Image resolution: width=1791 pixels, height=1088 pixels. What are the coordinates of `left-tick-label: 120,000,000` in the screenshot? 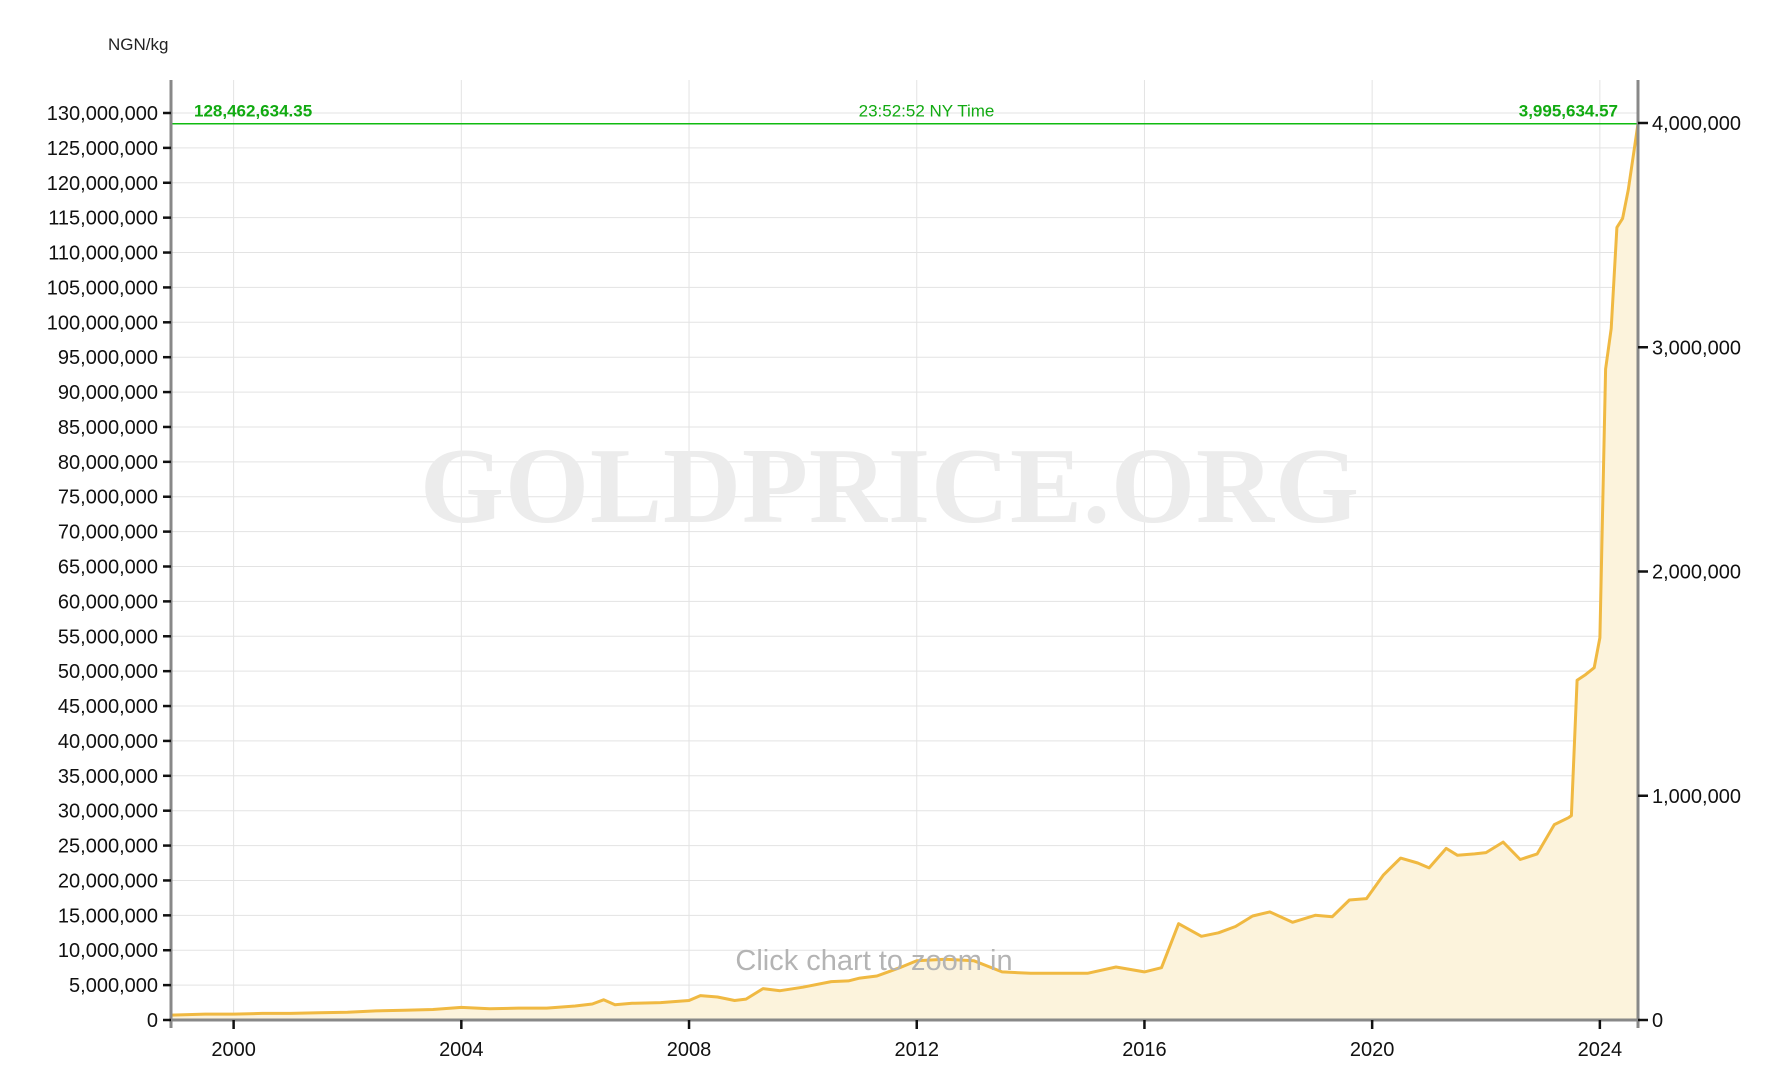 It's located at (102, 184).